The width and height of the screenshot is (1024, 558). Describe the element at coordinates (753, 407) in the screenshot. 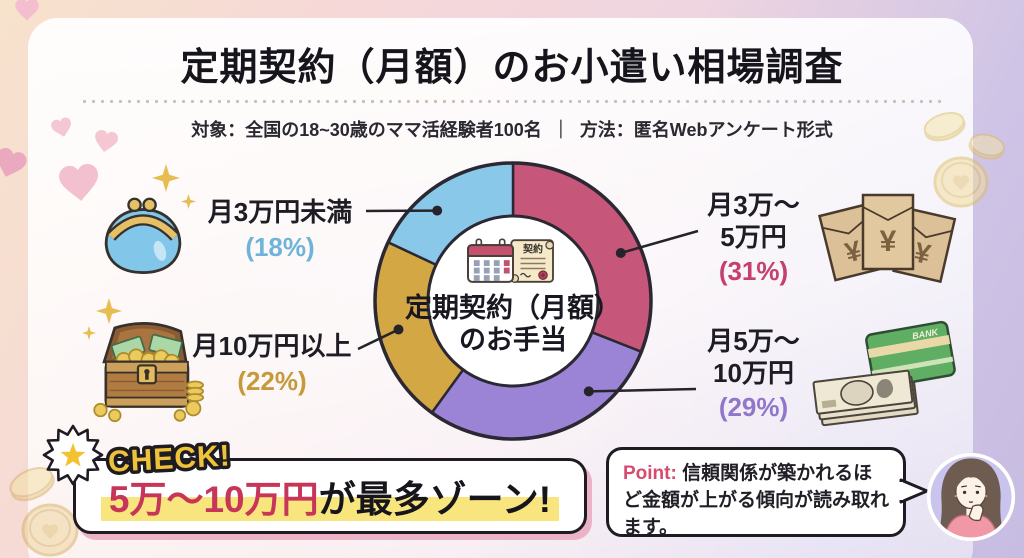

I see `segment-percent: (29%)` at that location.